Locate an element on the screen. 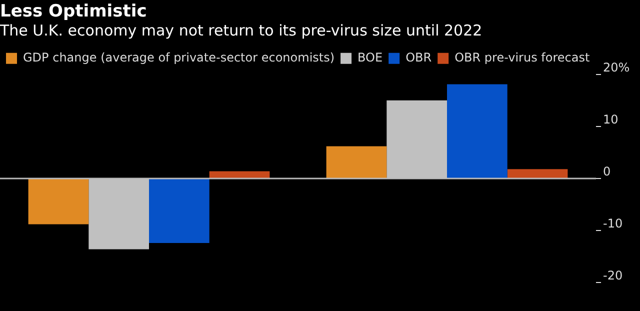 This screenshot has height=311, width=640. y-tick-label: 10 is located at coordinates (610, 119).